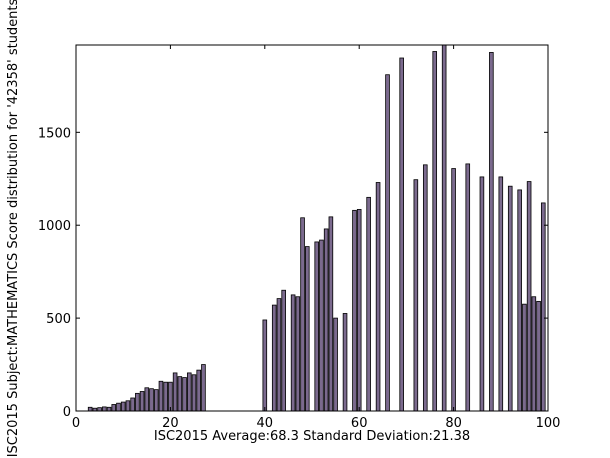  What do you see at coordinates (76, 423) in the screenshot?
I see `x-tick-label-0: 0` at bounding box center [76, 423].